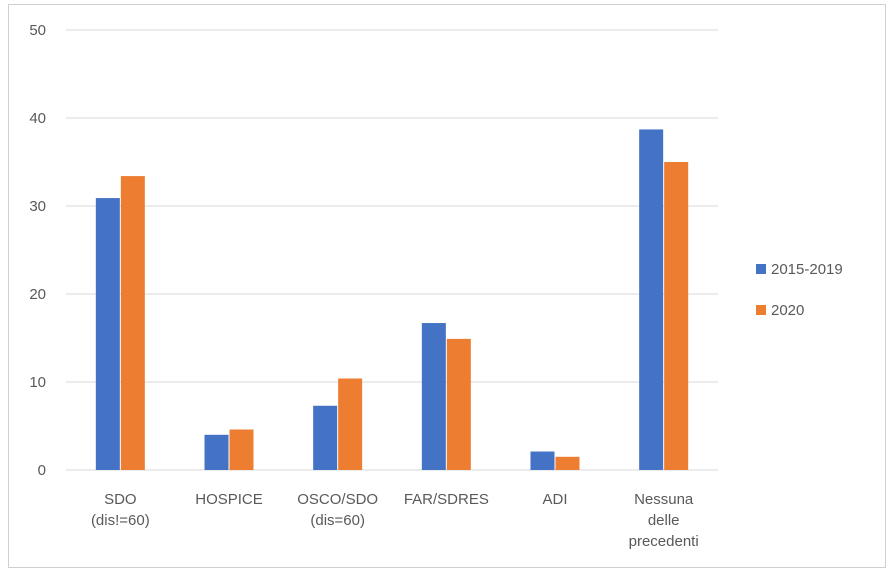 The width and height of the screenshot is (888, 570). What do you see at coordinates (37, 294) in the screenshot?
I see `y-tick-label: 20` at bounding box center [37, 294].